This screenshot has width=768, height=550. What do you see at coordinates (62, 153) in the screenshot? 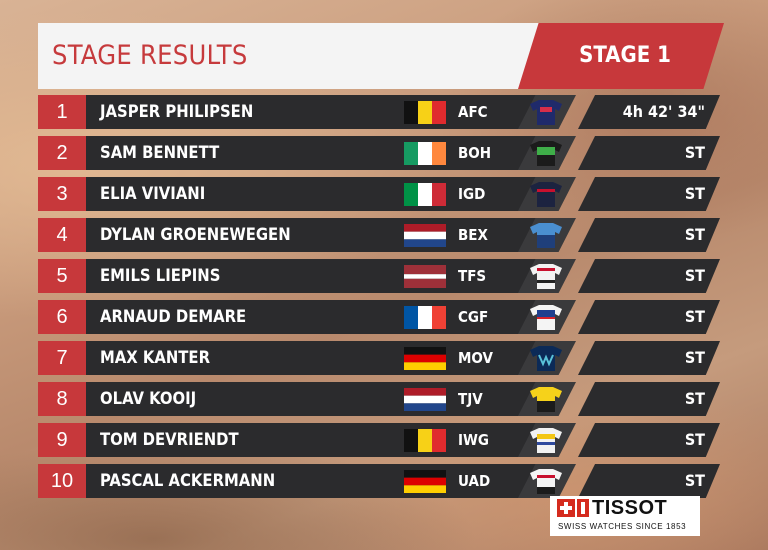
I see `position-number: 2` at bounding box center [62, 153].